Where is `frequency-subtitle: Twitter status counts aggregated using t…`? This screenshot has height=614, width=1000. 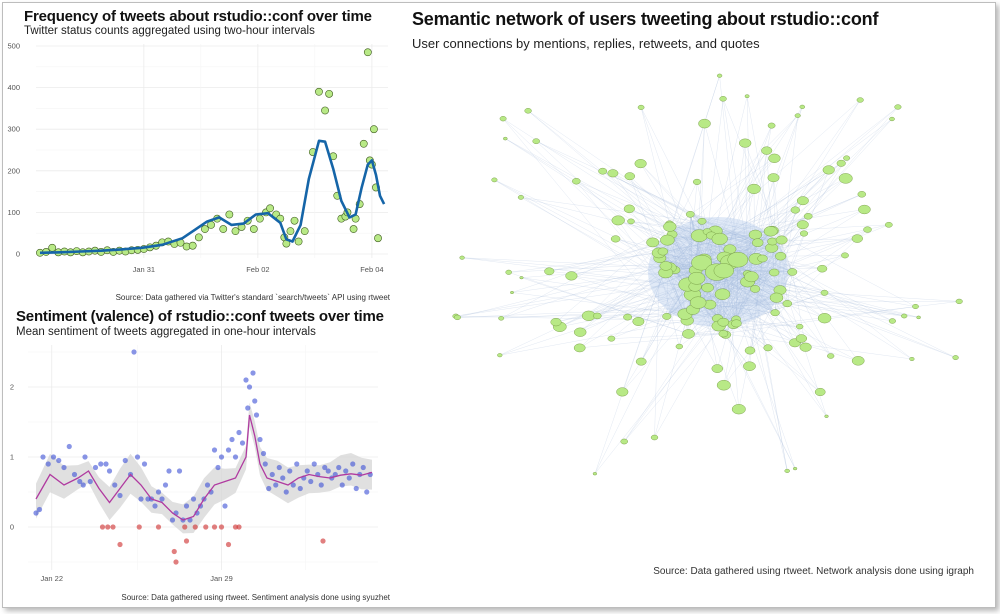 frequency-subtitle: Twitter status counts aggregated using t… is located at coordinates (169, 31).